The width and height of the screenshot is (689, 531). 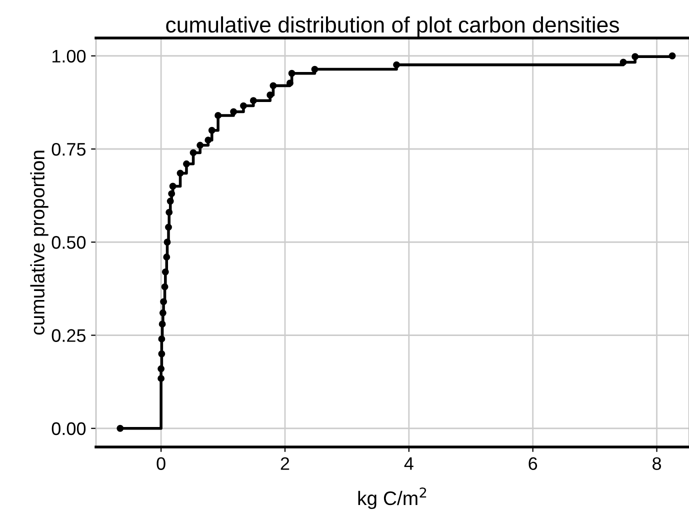 What do you see at coordinates (533, 463) in the screenshot?
I see `x-tick-label: 6` at bounding box center [533, 463].